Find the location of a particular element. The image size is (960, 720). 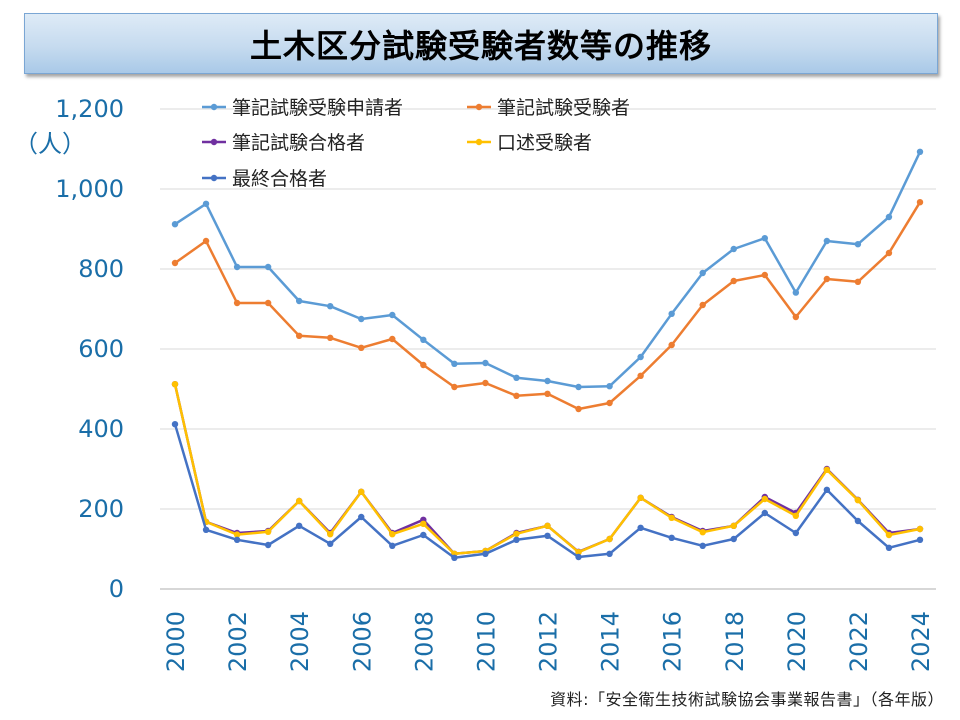

source-note: 資料:「安全衛生技術試験協会事業報告書」（各年版） is located at coordinates (747, 699).